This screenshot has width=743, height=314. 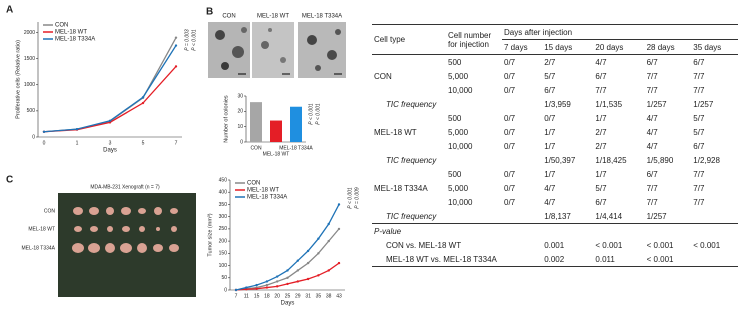 I want to click on x-tick-label: 25, so click(x=288, y=296).